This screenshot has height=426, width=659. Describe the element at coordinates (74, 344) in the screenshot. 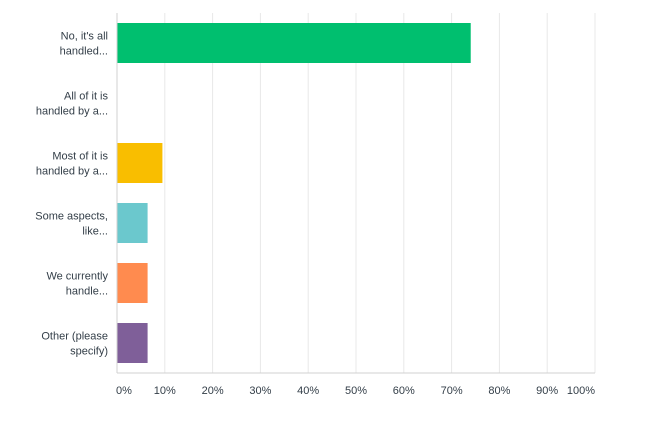

I see `category-label: Other (please specify)` at that location.